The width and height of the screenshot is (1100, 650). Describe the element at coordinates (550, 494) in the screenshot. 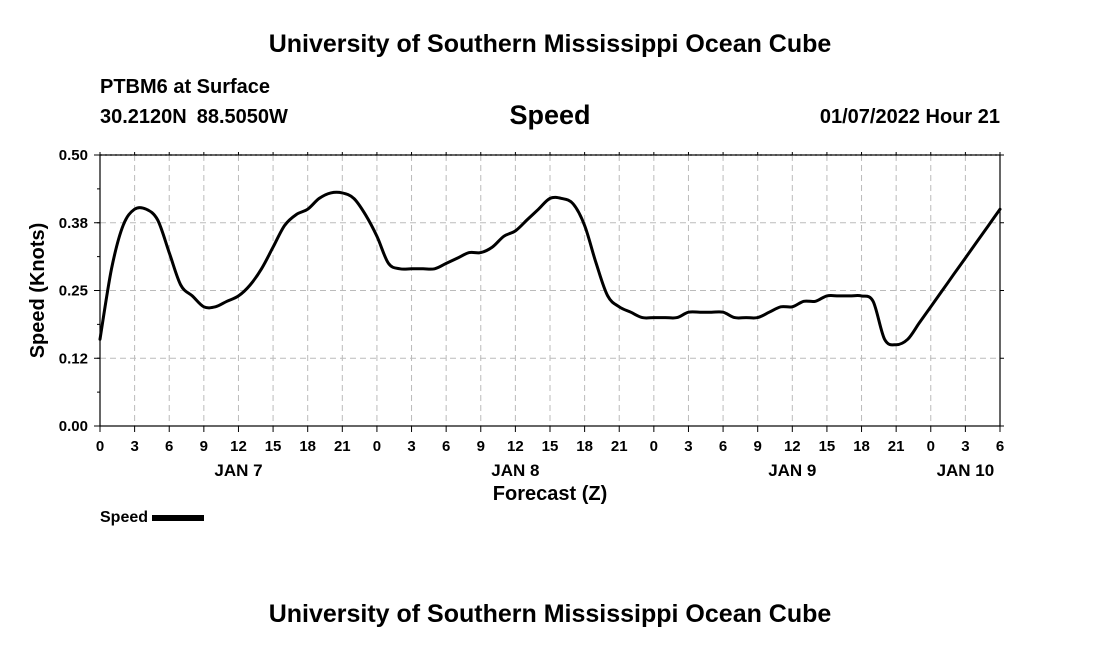

I see `x-axis-label: Forecast (Z)` at that location.